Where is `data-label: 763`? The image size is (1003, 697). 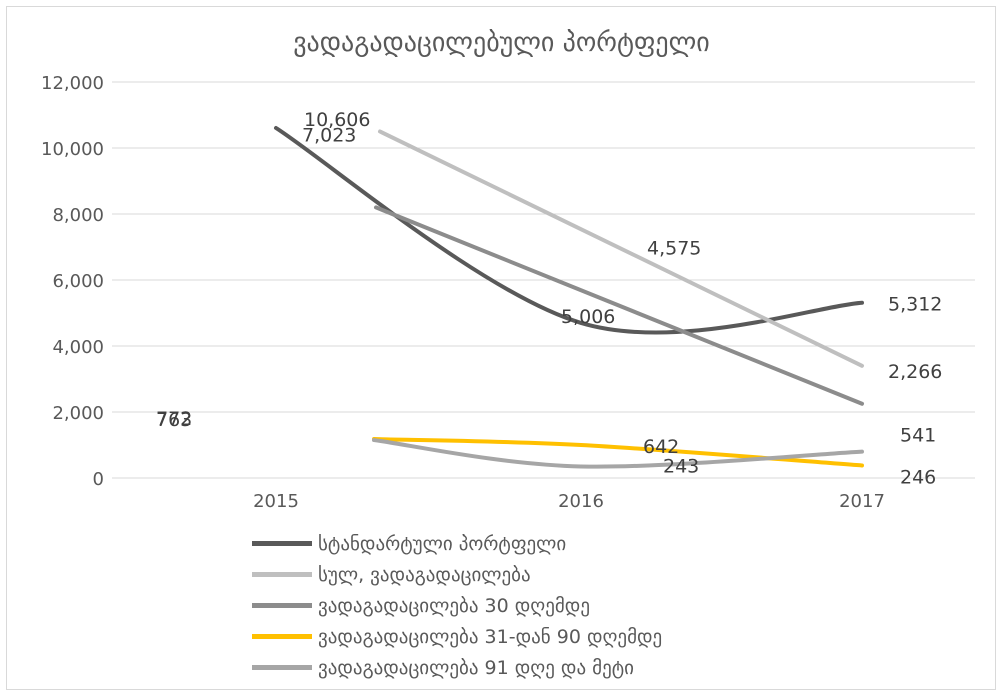
data-label: 763 is located at coordinates (174, 420).